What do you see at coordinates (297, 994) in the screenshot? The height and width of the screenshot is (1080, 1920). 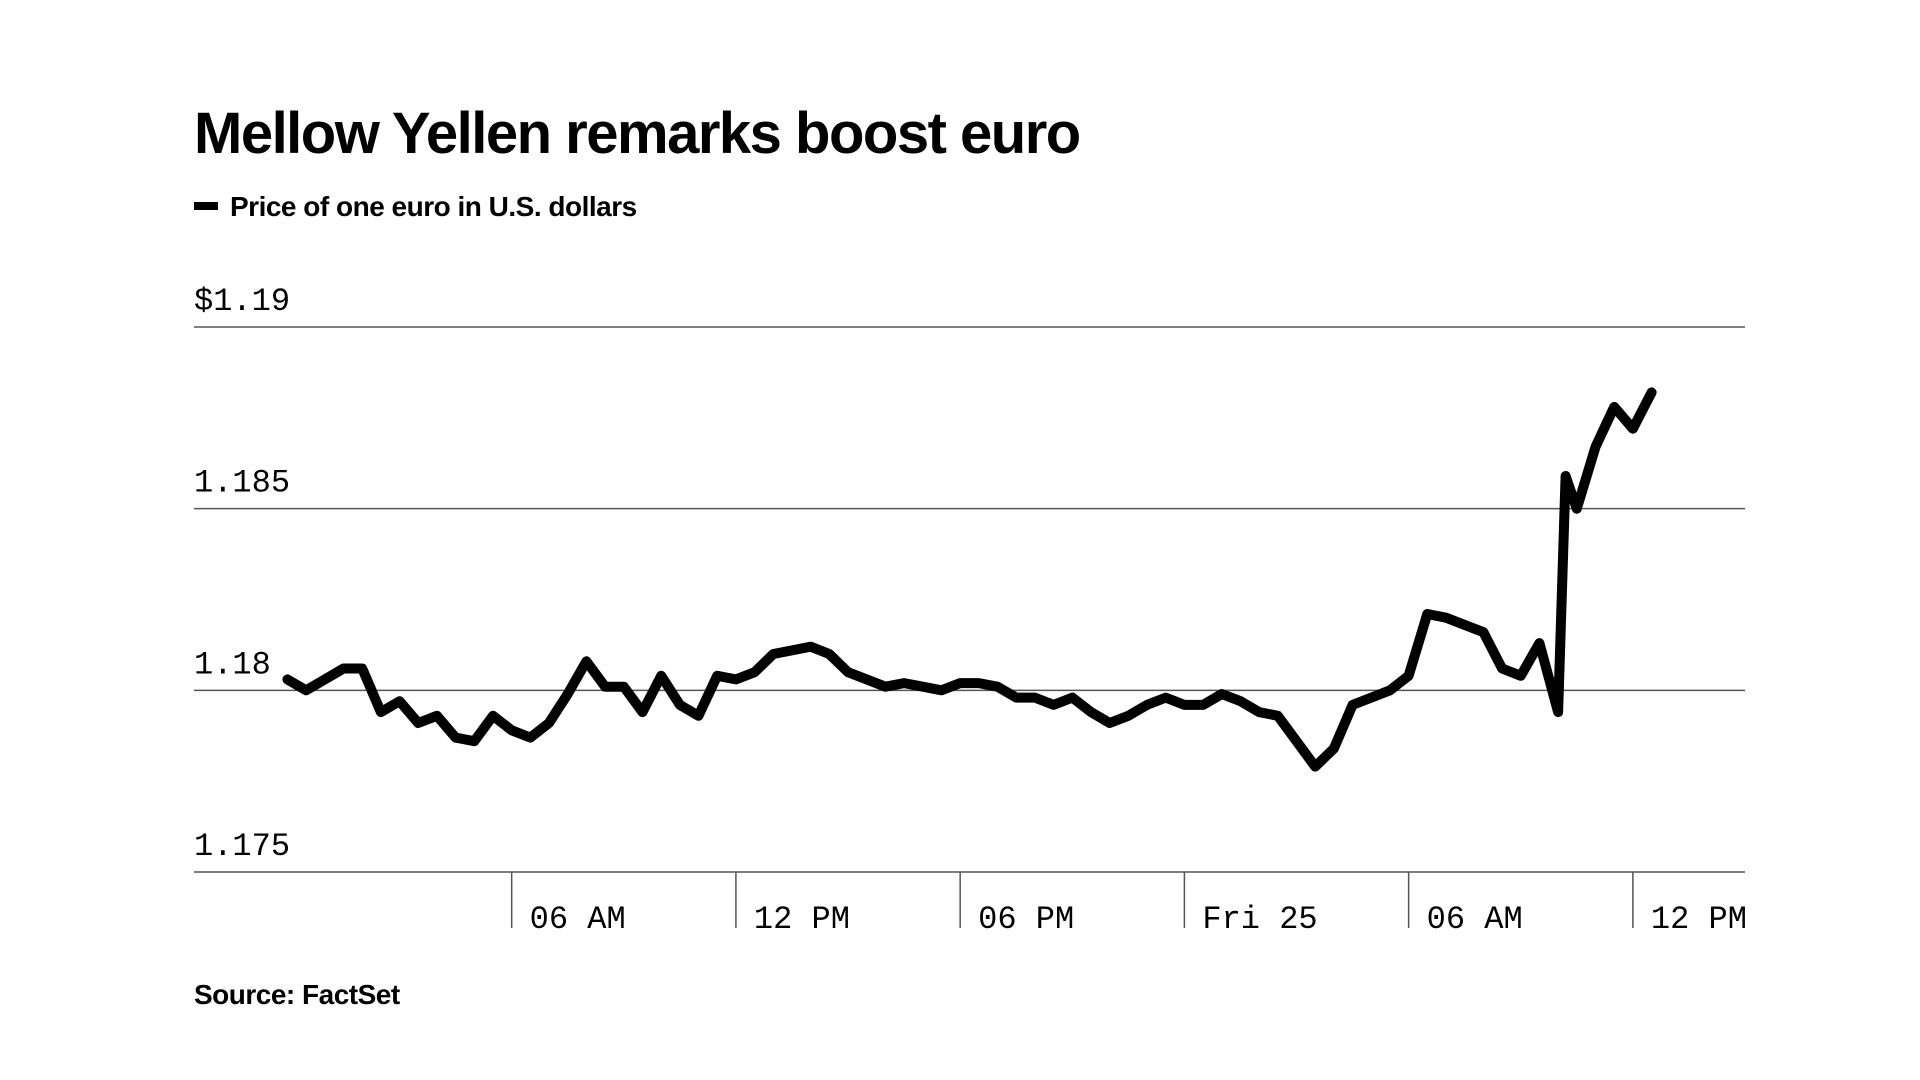 I see `source: Source: FactSet` at bounding box center [297, 994].